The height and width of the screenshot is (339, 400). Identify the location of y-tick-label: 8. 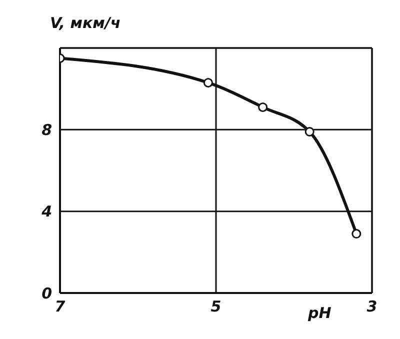
(47, 129).